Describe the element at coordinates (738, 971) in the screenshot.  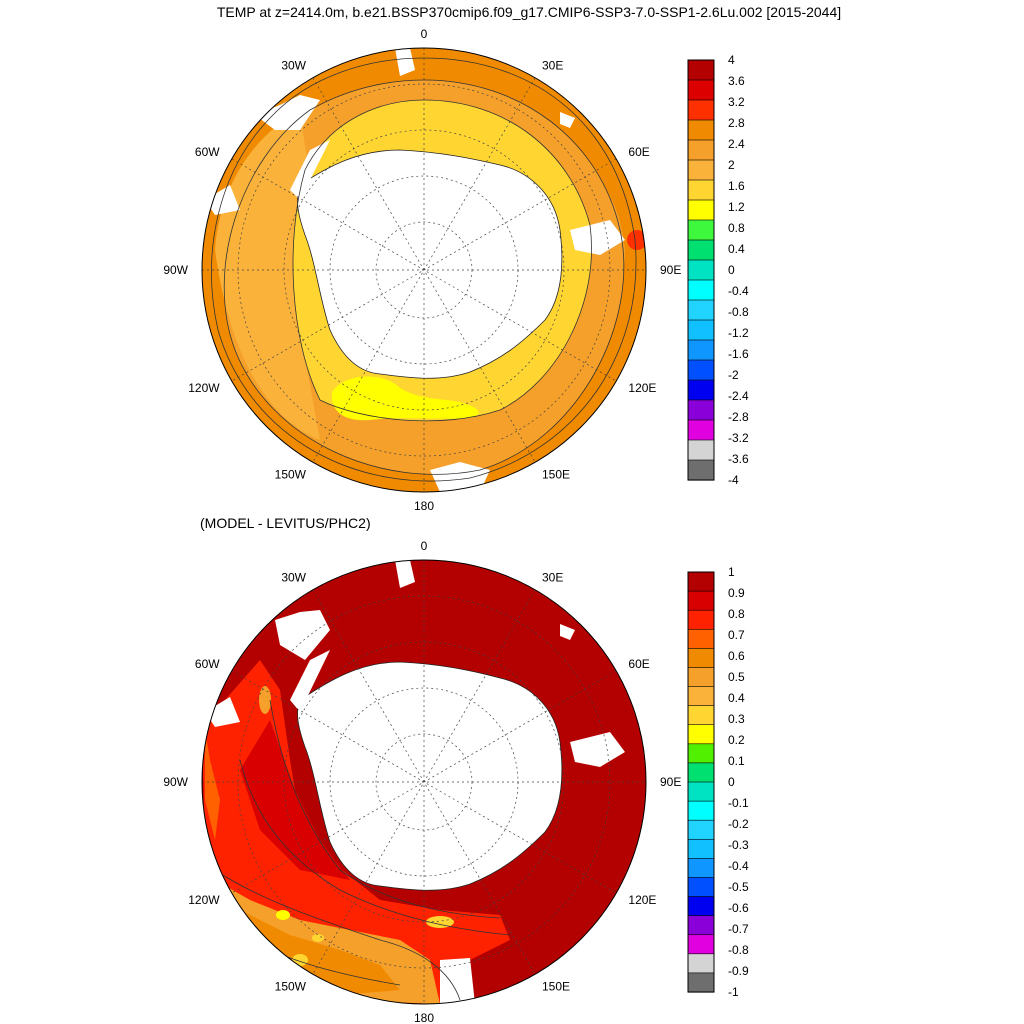
I see `colorbar-label: -0.9` at that location.